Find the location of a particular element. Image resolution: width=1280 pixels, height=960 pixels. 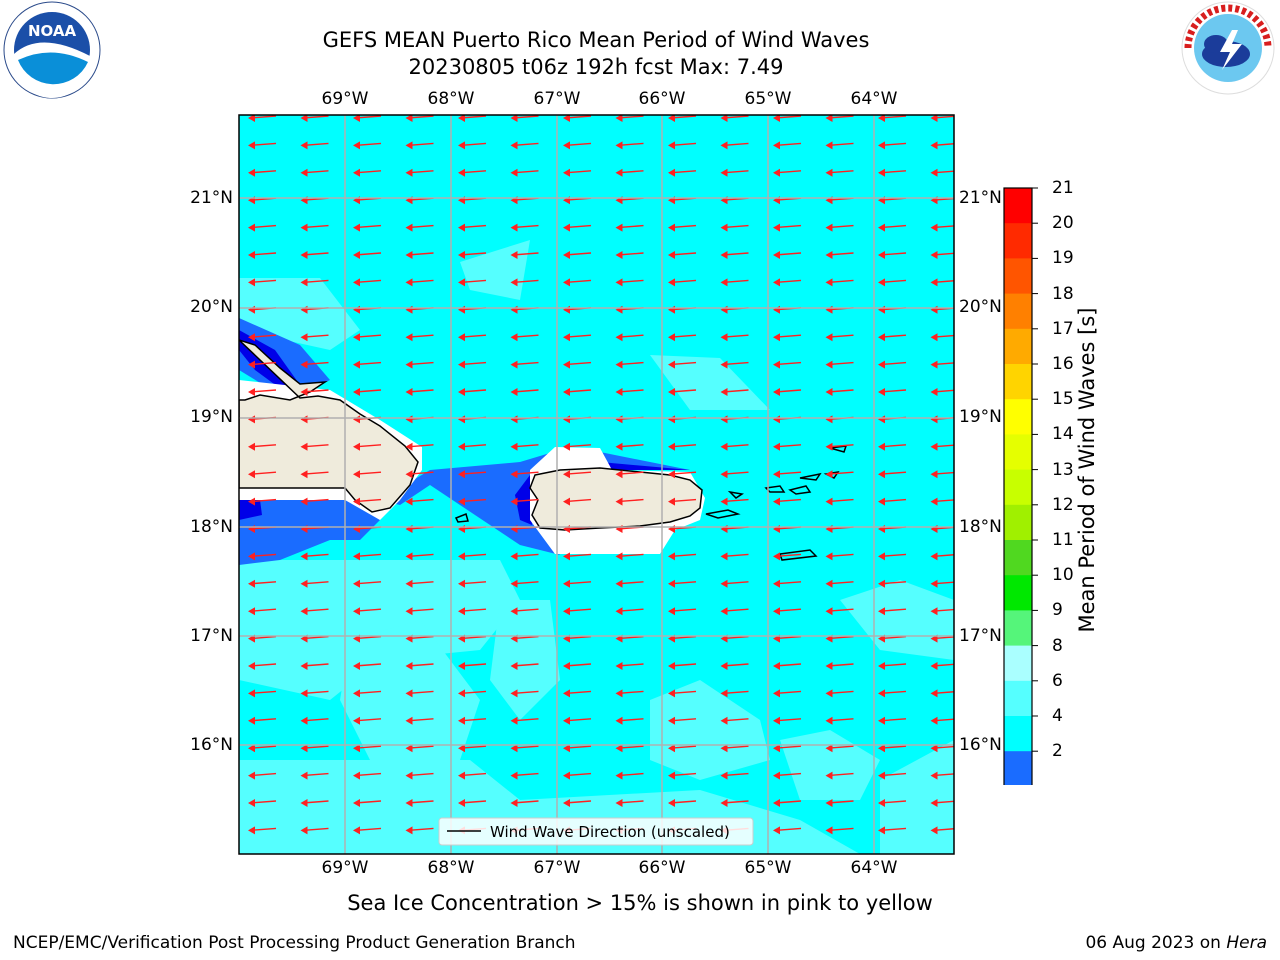

colorbar-tick-label: 12 is located at coordinates (1063, 504).